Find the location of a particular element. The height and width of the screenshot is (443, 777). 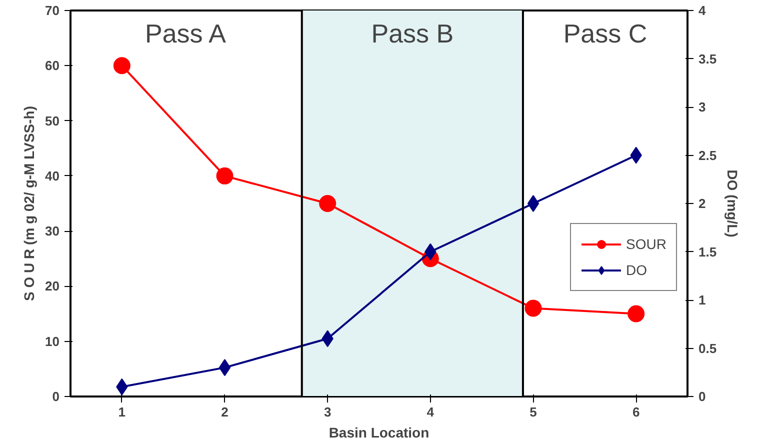

y2-tick-label: 3.5 is located at coordinates (707, 58).